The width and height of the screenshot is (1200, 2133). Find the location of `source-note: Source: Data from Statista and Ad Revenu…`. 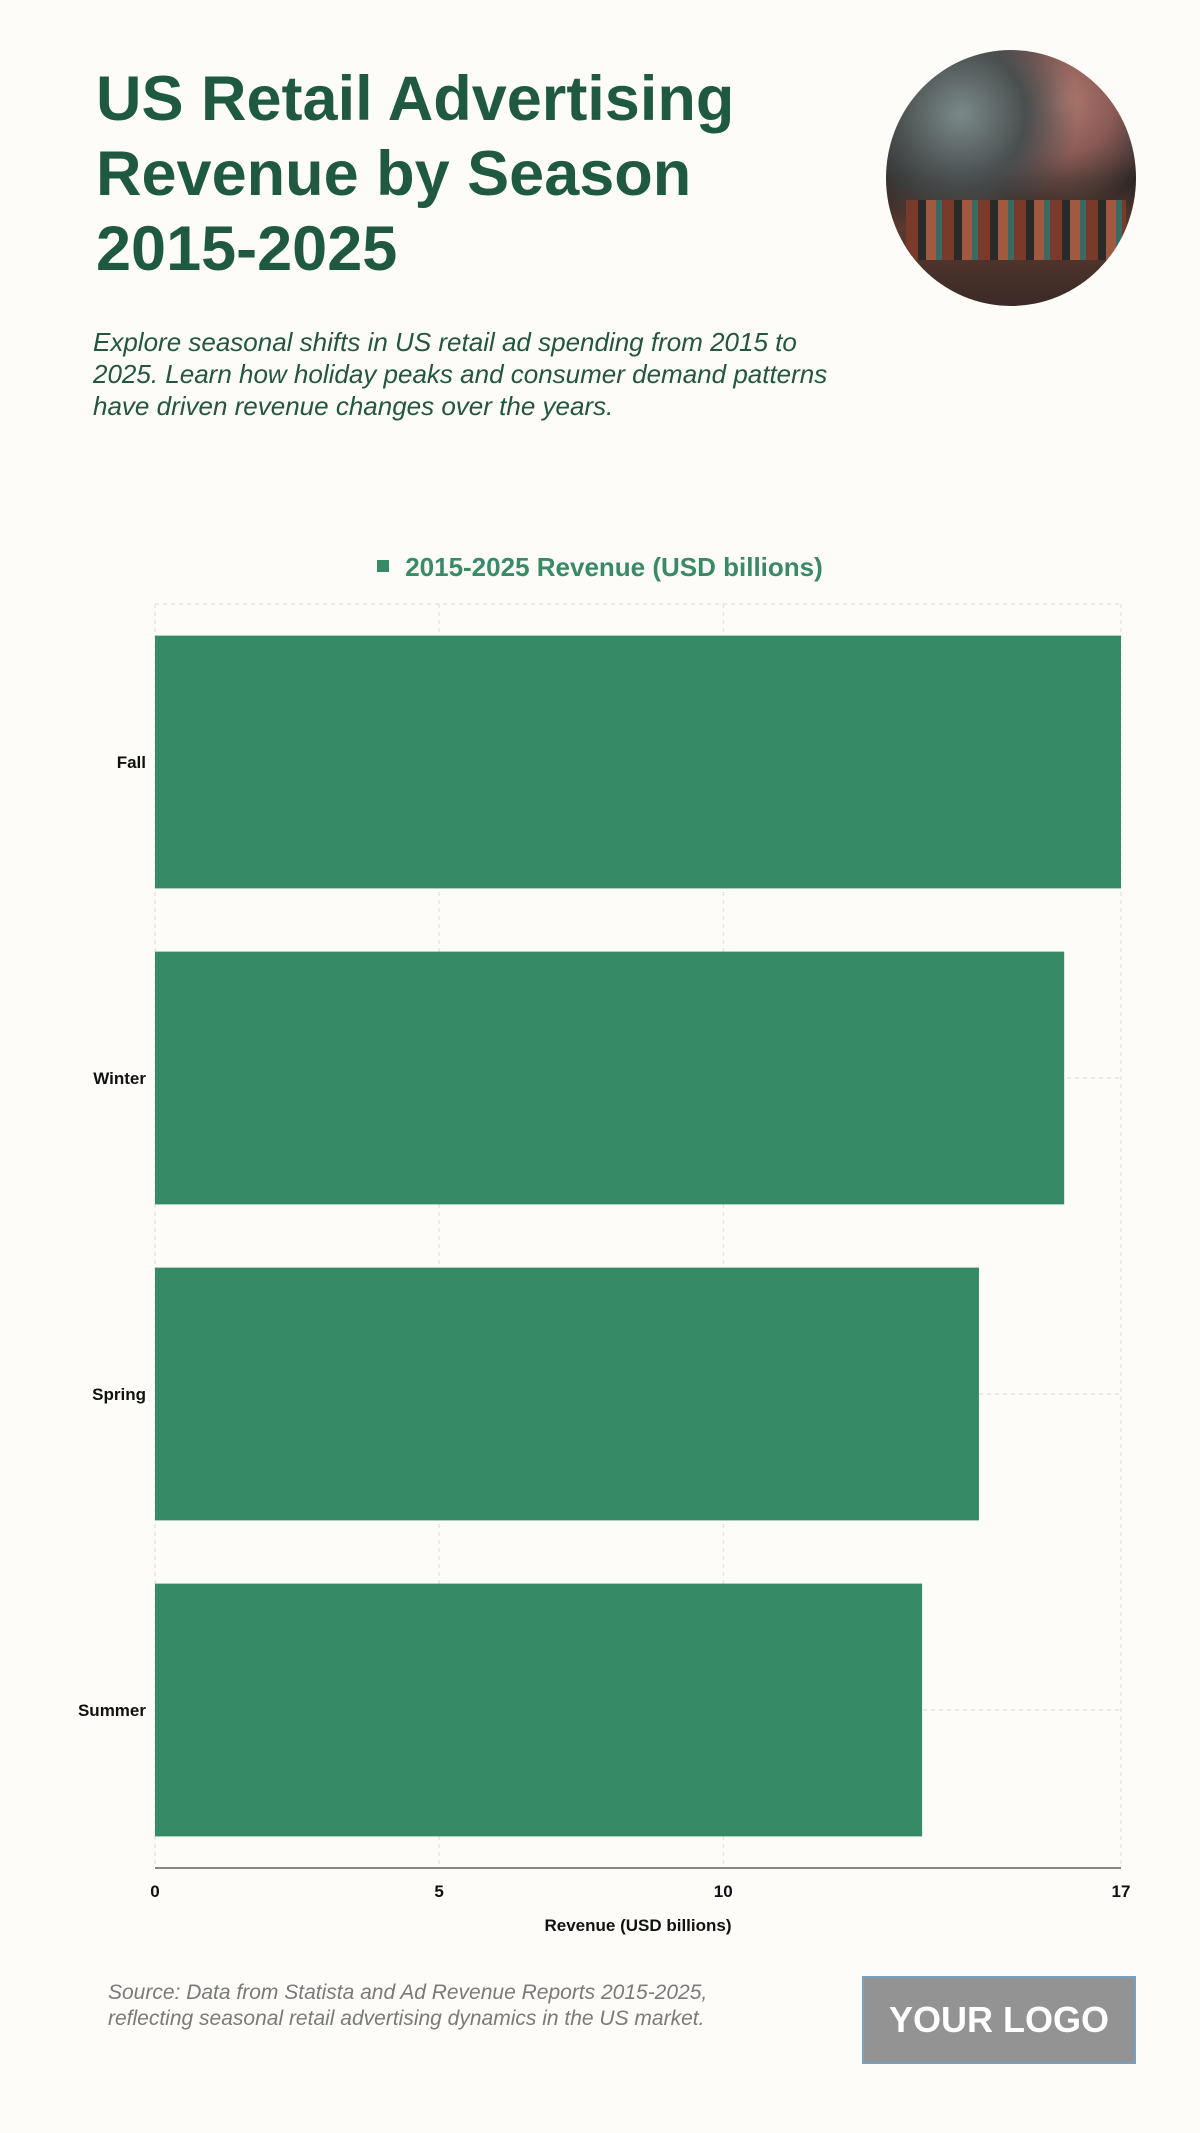

source-note: Source: Data from Statista and Ad Revenu… is located at coordinates (408, 2005).